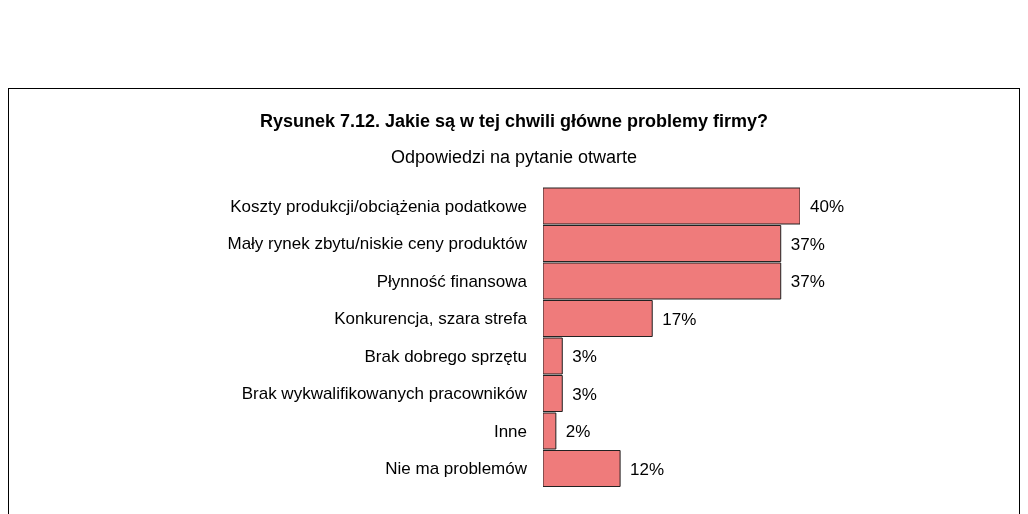 Image resolution: width=1028 pixels, height=514 pixels. I want to click on y-tick-label: Mały rynek zbytu/niskie ceny produktów, so click(377, 244).